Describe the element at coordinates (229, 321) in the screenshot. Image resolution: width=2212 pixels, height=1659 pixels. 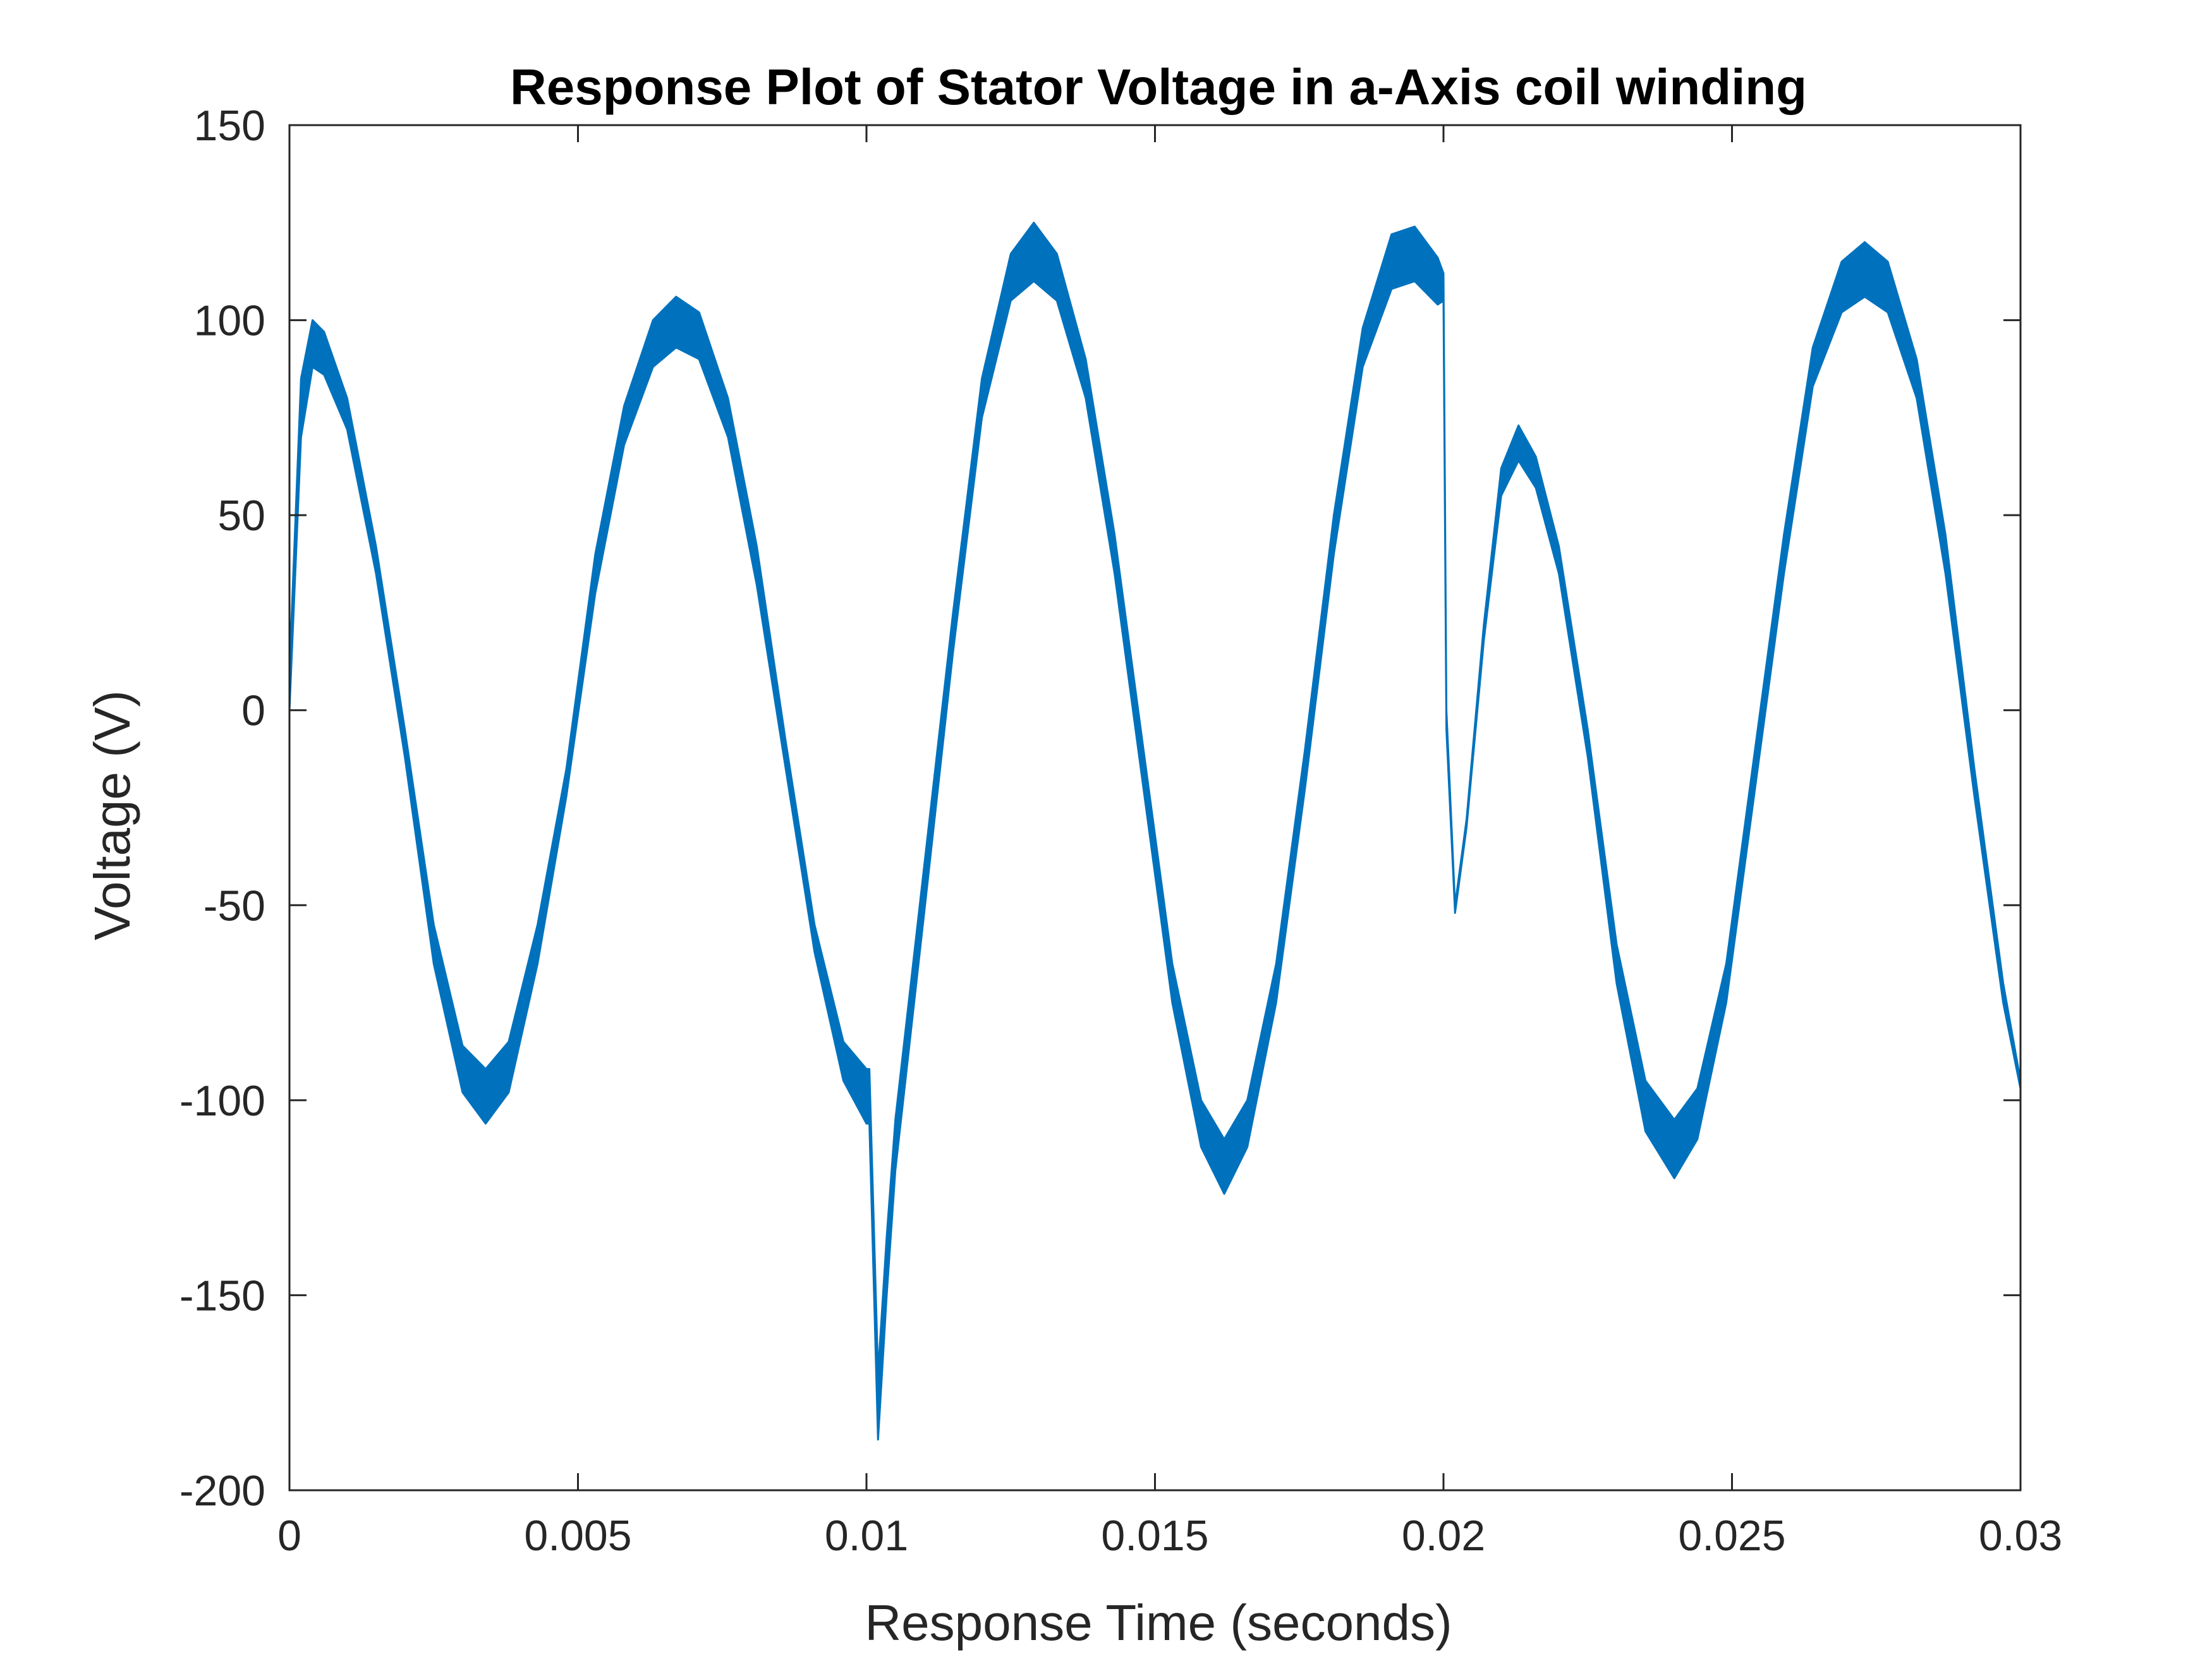
I see `y-tick-label: 100` at that location.